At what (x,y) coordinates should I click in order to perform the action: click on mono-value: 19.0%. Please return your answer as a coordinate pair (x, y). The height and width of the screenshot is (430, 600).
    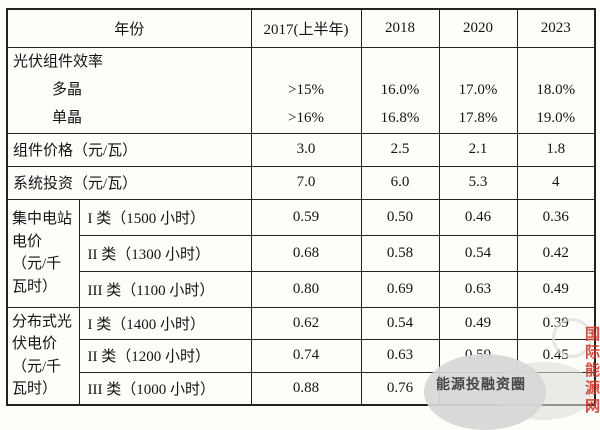
    Looking at the image, I should click on (556, 117).